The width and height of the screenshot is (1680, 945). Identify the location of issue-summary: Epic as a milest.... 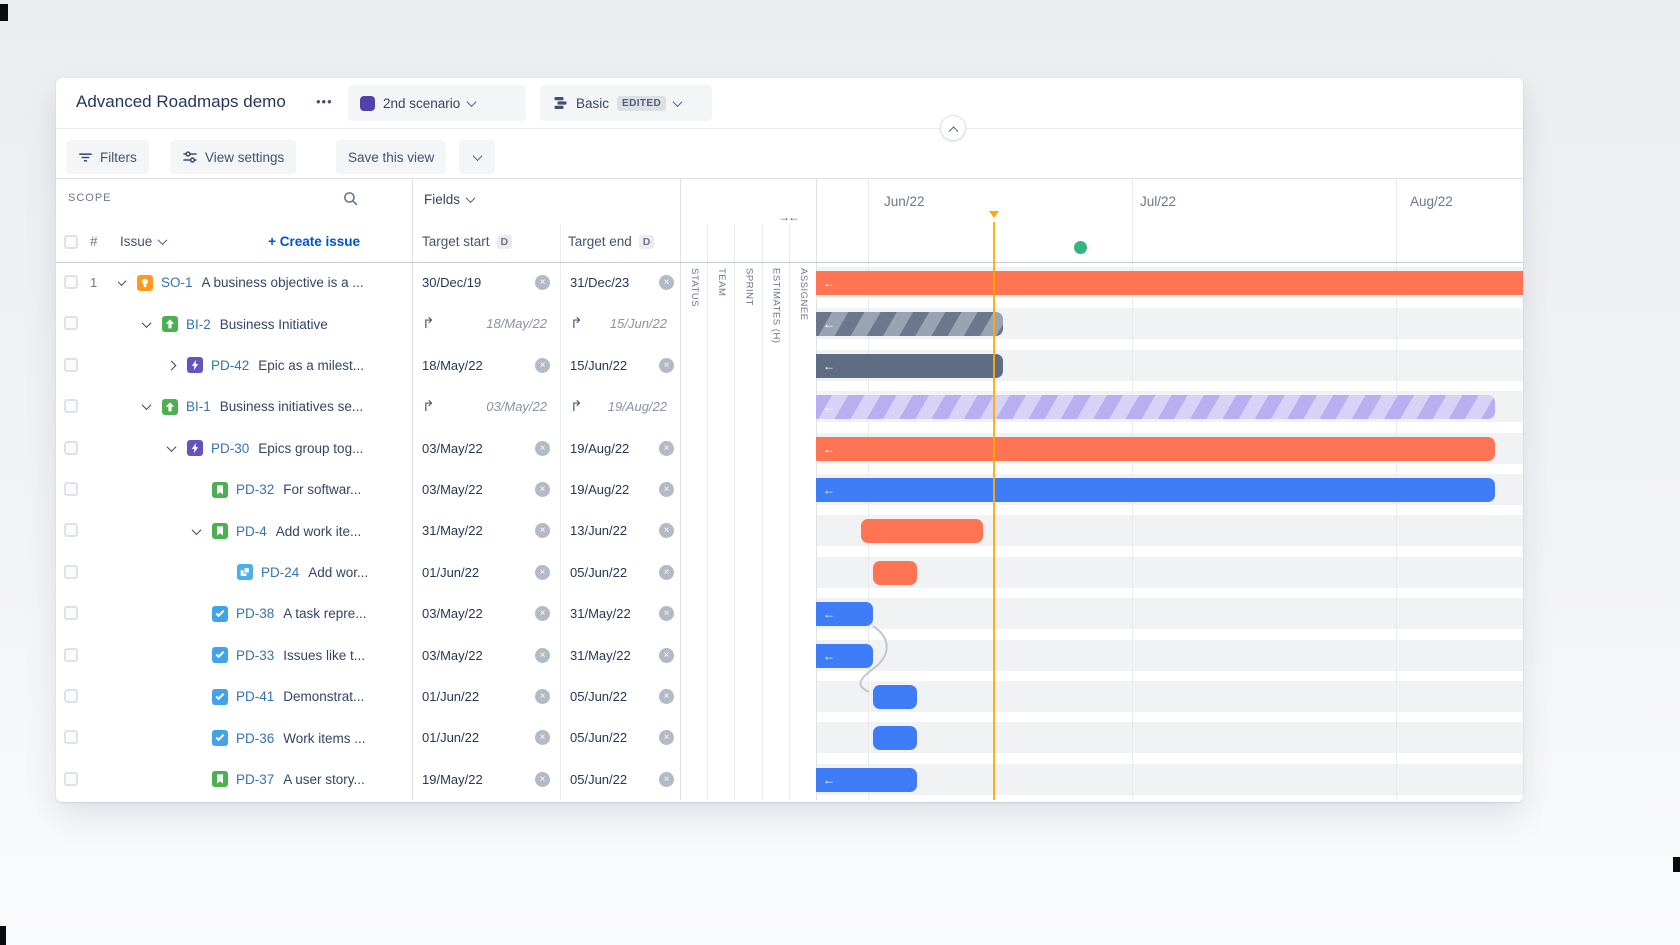
(311, 365).